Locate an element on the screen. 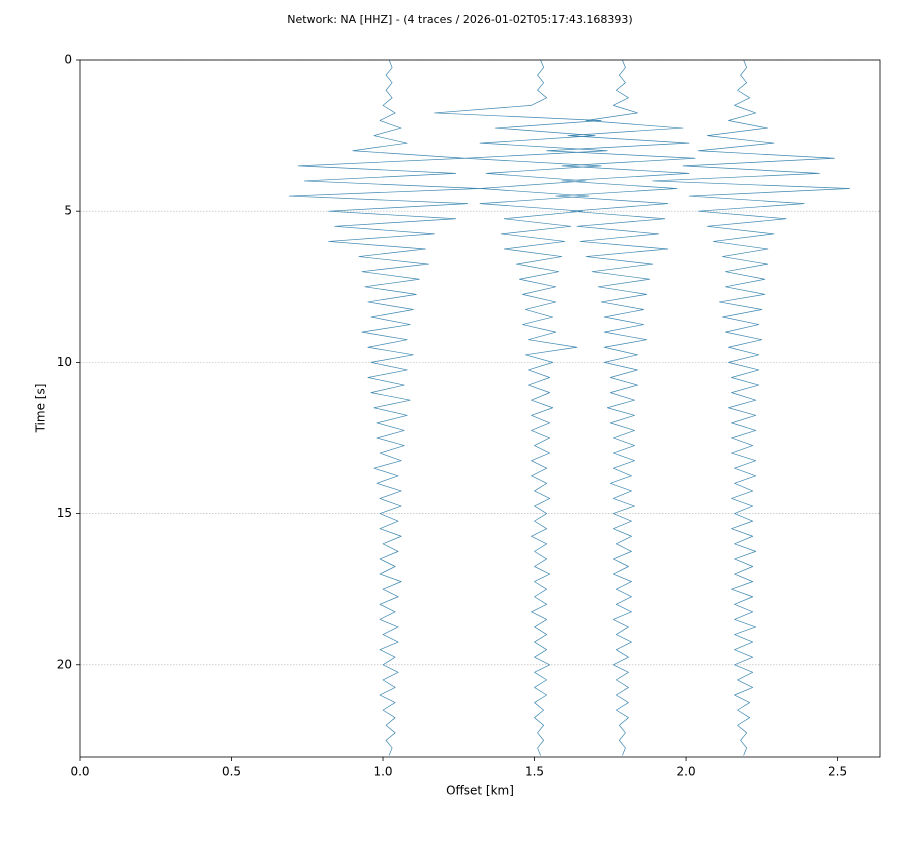 This screenshot has height=860, width=920. x-tick-label: 0.5 is located at coordinates (231, 772).